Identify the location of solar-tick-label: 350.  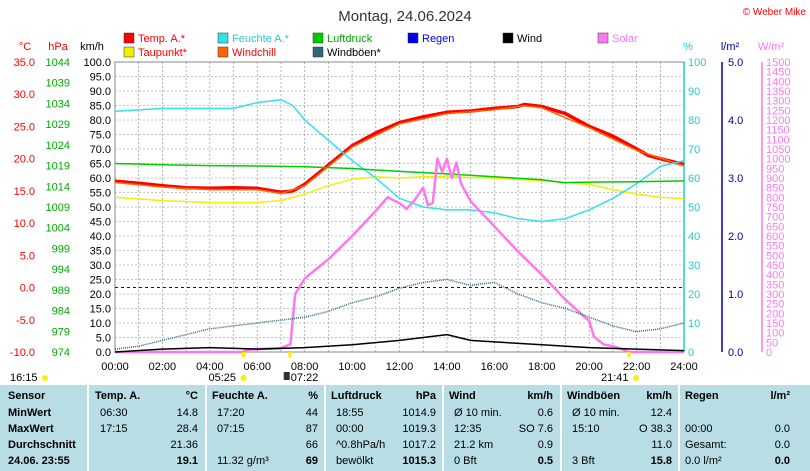
(775, 285).